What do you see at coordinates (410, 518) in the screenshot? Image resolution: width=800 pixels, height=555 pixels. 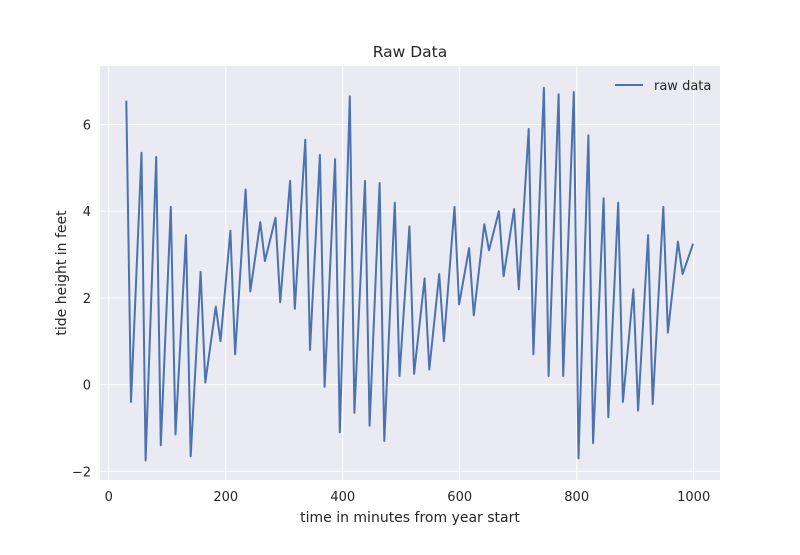 I see `x-axis-label: time in minutes from year start` at bounding box center [410, 518].